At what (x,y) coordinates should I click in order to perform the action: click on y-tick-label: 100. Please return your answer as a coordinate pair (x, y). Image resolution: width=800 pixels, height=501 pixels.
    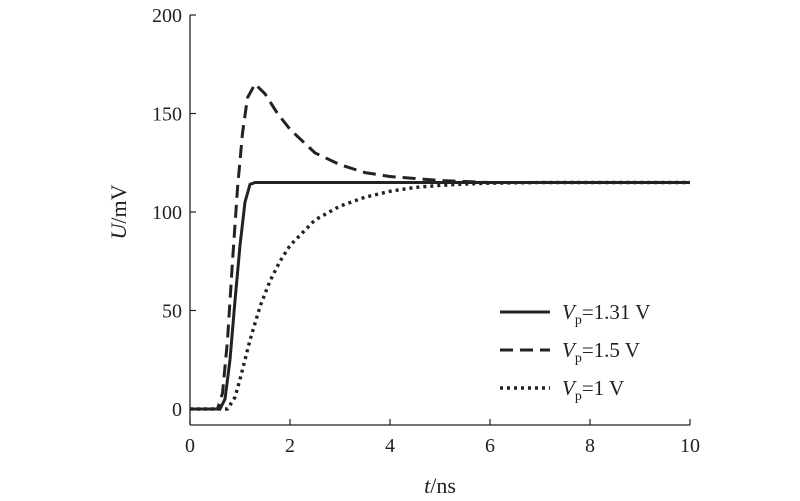
    Looking at the image, I should click on (167, 213).